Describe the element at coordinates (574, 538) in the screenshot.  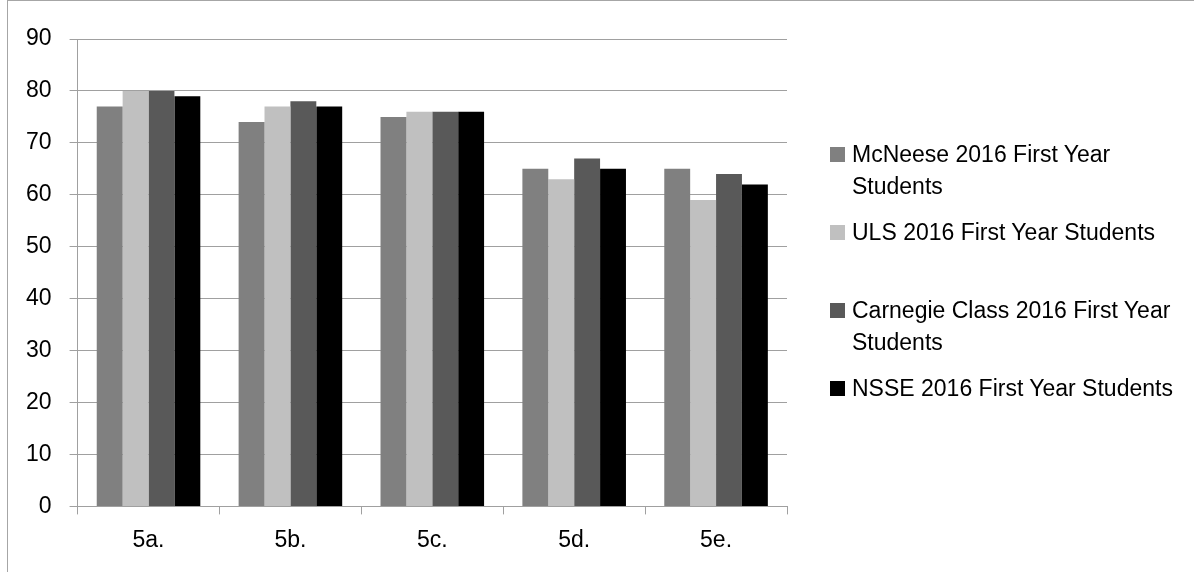
I see `x-tick-label: 5d.` at that location.